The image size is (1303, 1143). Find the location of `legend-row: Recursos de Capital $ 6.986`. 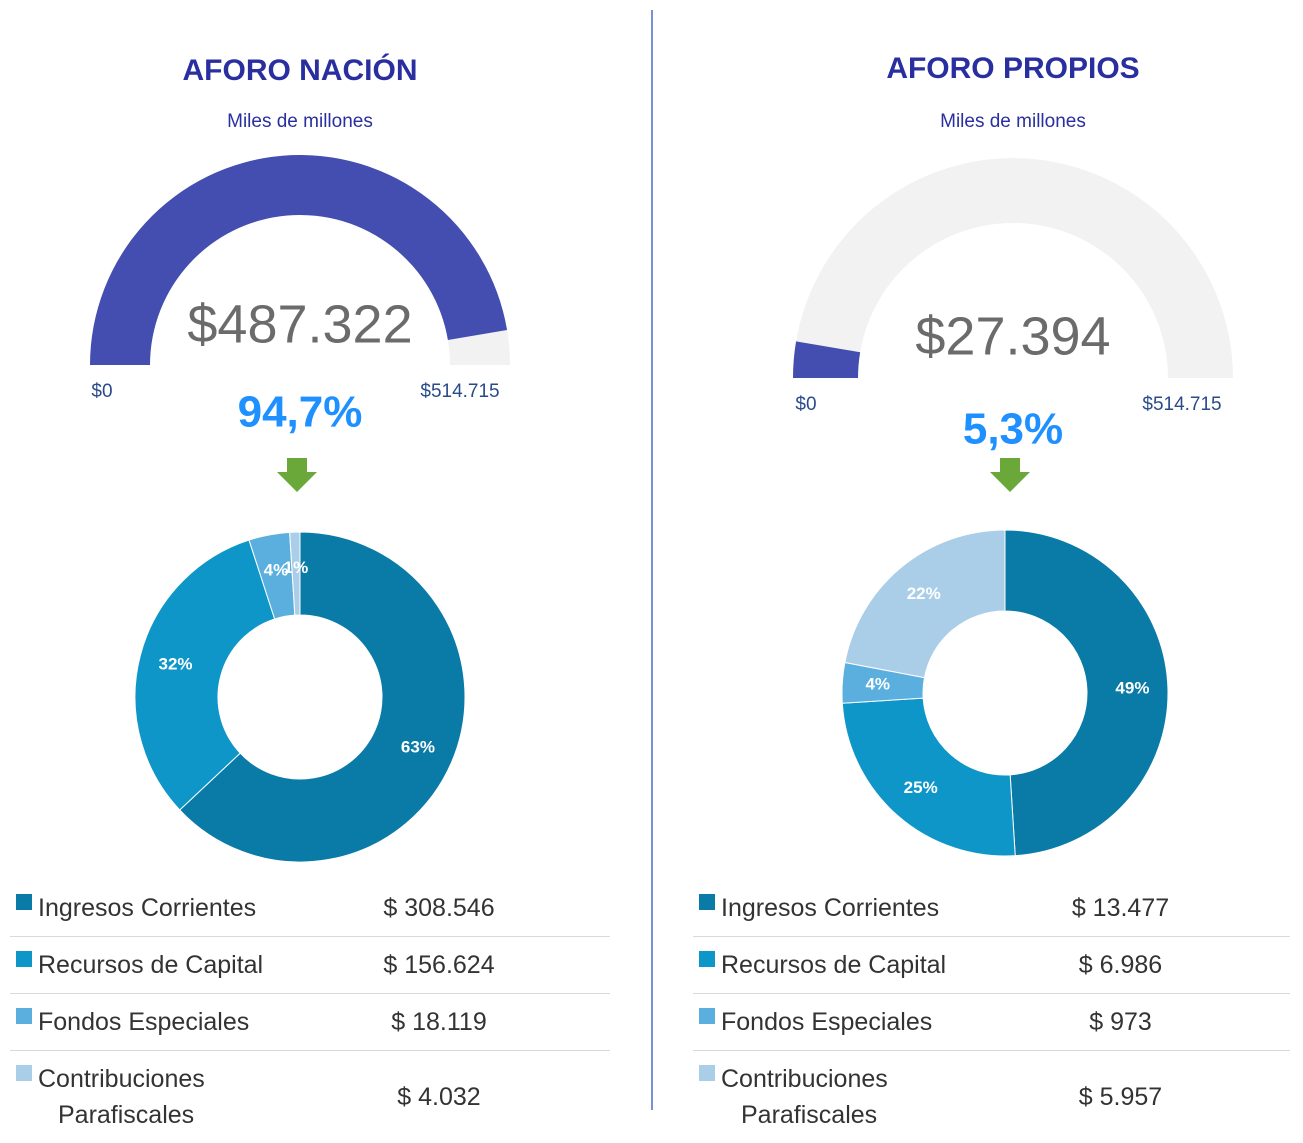

legend-row: Recursos de Capital $ 6.986 is located at coordinates (991, 965).